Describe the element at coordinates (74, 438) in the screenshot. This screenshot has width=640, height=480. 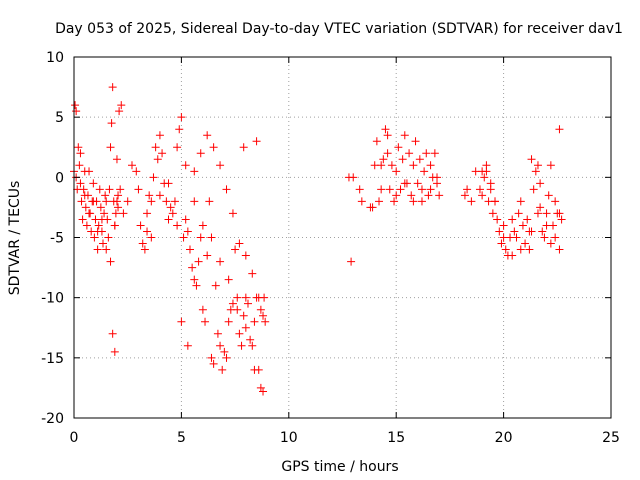
I see `x-tick-label: 0` at that location.